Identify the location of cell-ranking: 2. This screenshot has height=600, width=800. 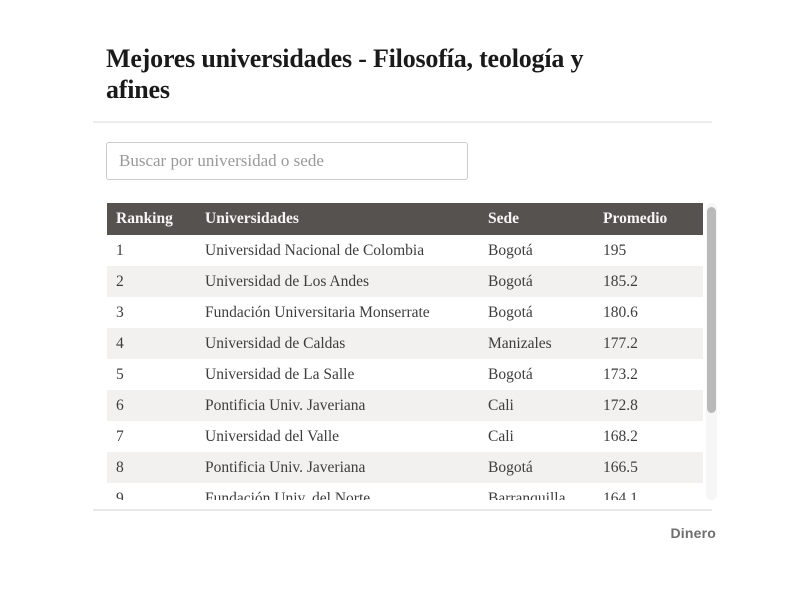
(120, 281).